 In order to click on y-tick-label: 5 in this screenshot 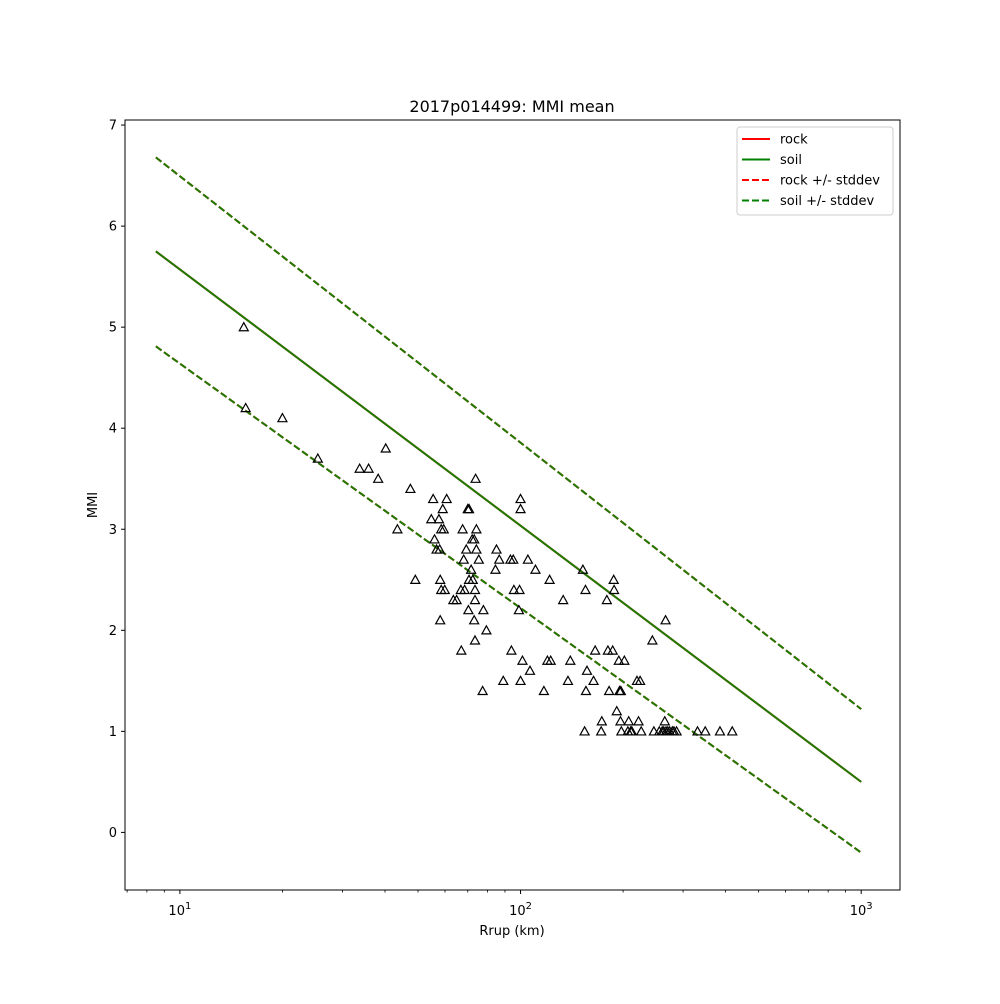, I will do `click(113, 328)`.